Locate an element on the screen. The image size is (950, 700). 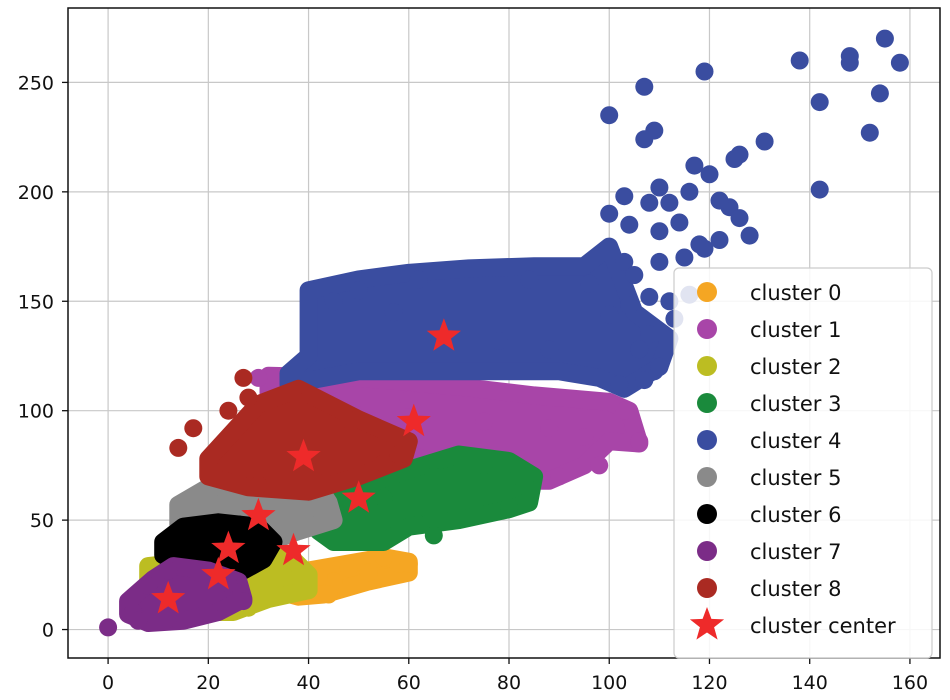
legend-label: cluster 8 is located at coordinates (795, 589).